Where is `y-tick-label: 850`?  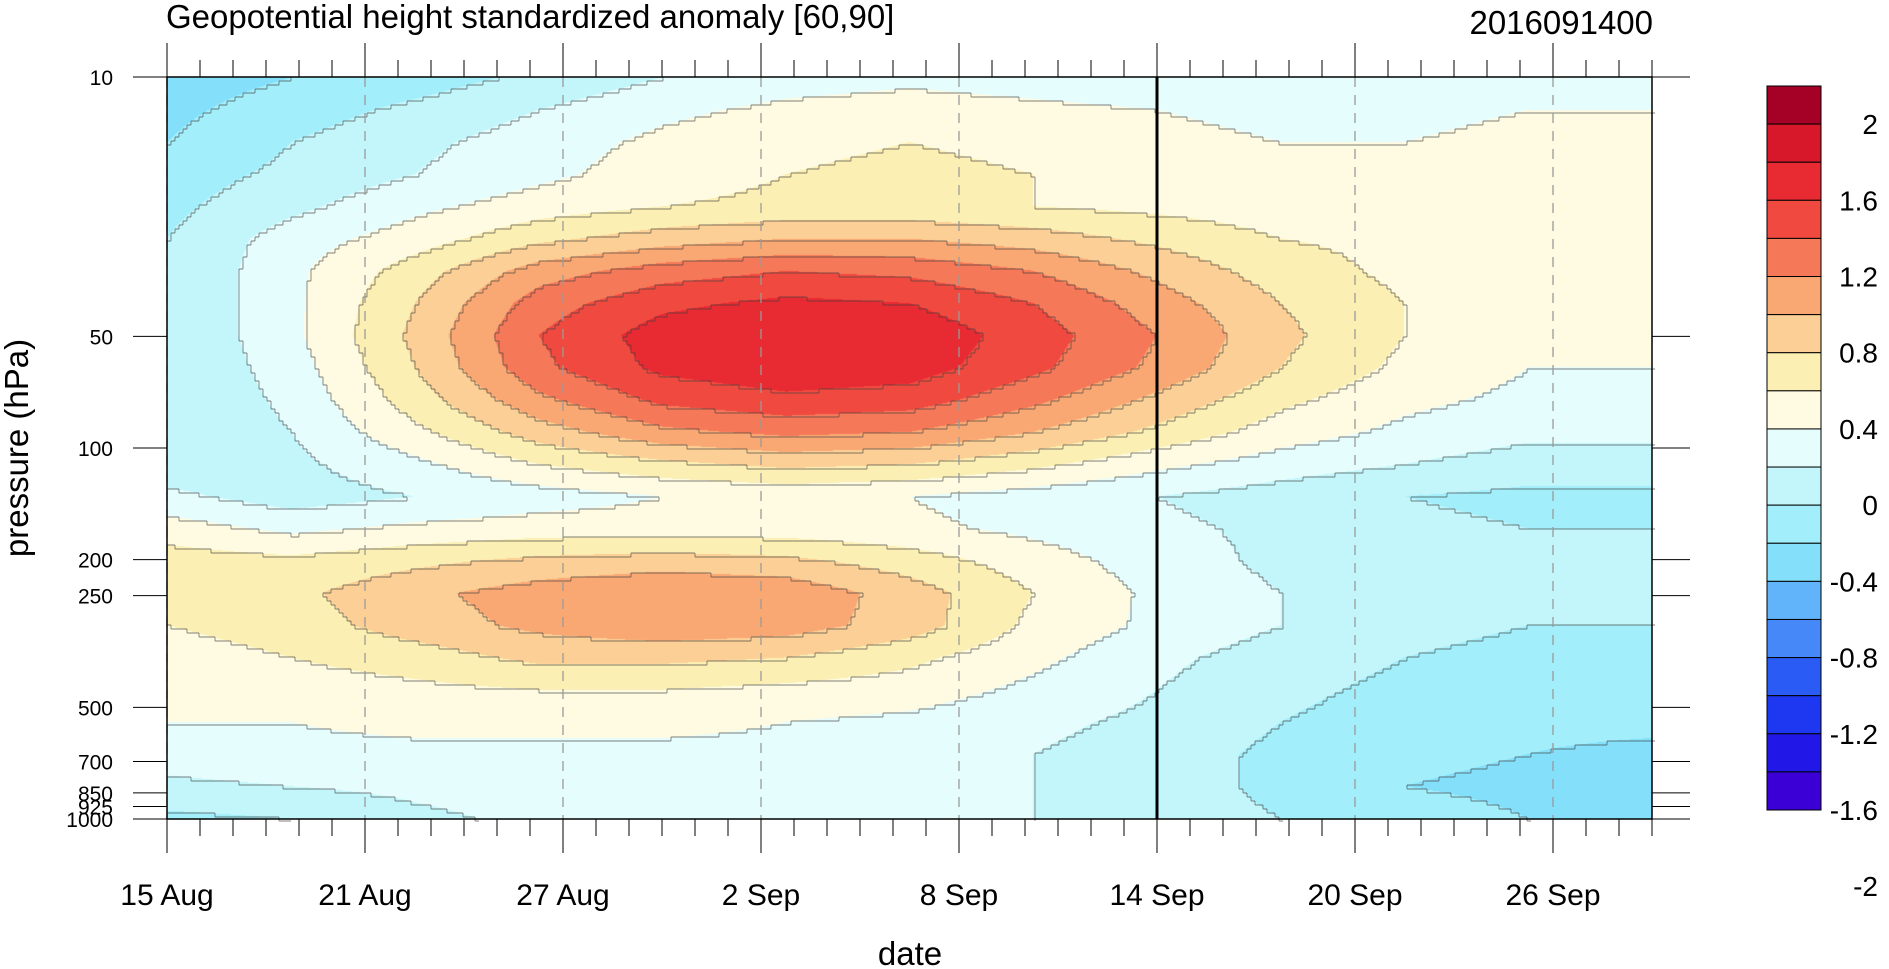
y-tick-label: 850 is located at coordinates (95, 794).